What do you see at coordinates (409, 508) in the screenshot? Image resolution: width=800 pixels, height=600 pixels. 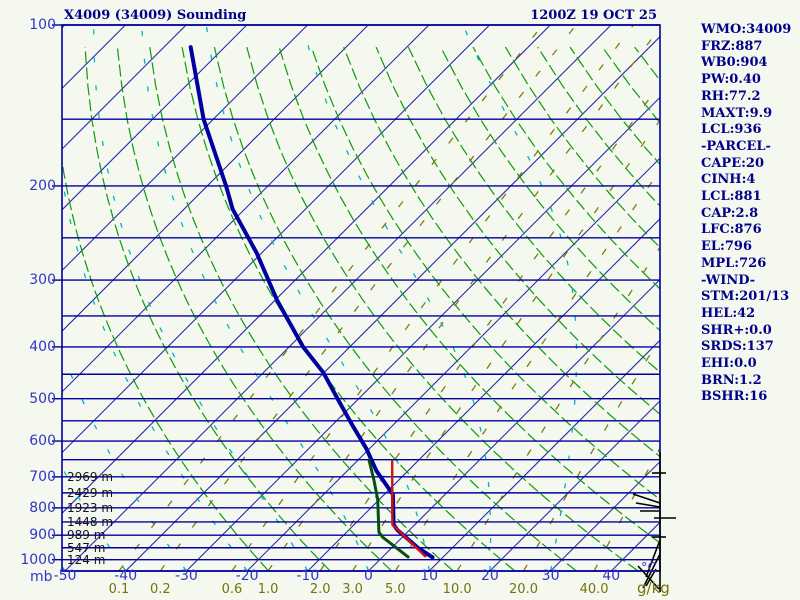 I see `parcel-curve` at bounding box center [409, 508].